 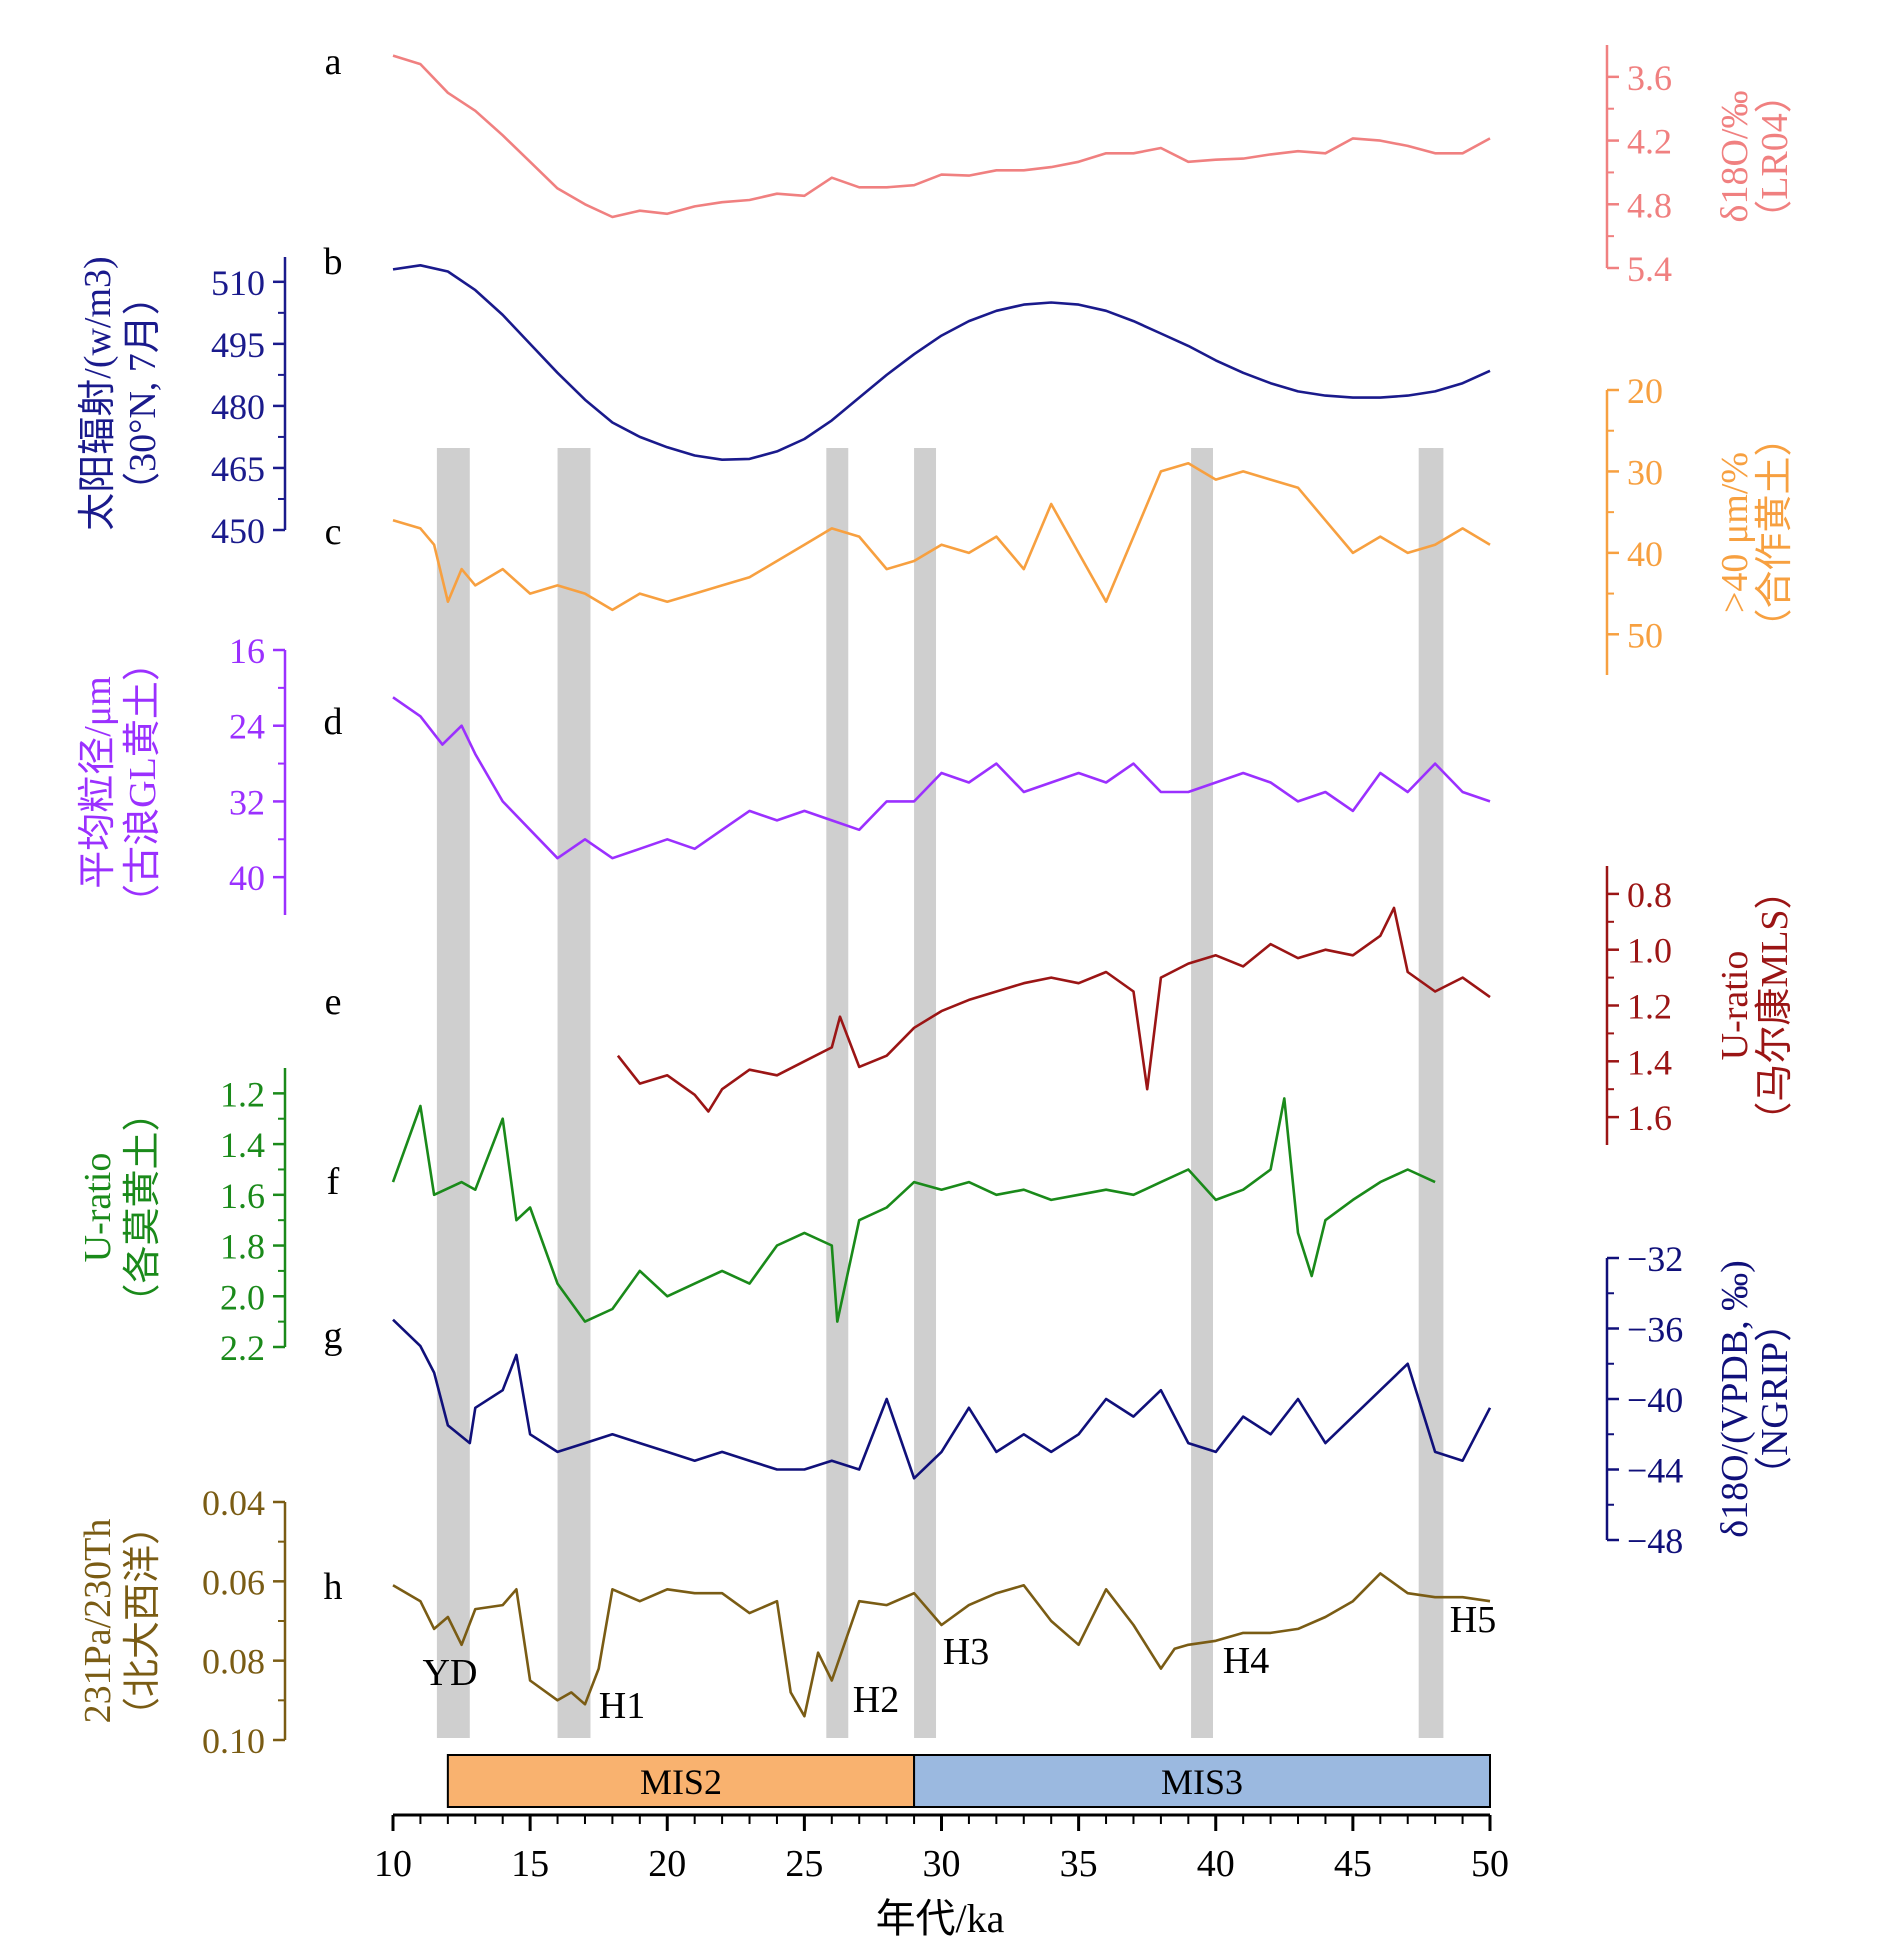 What do you see at coordinates (940, 1918) in the screenshot?
I see `x-axis-label: 年代/ka` at bounding box center [940, 1918].